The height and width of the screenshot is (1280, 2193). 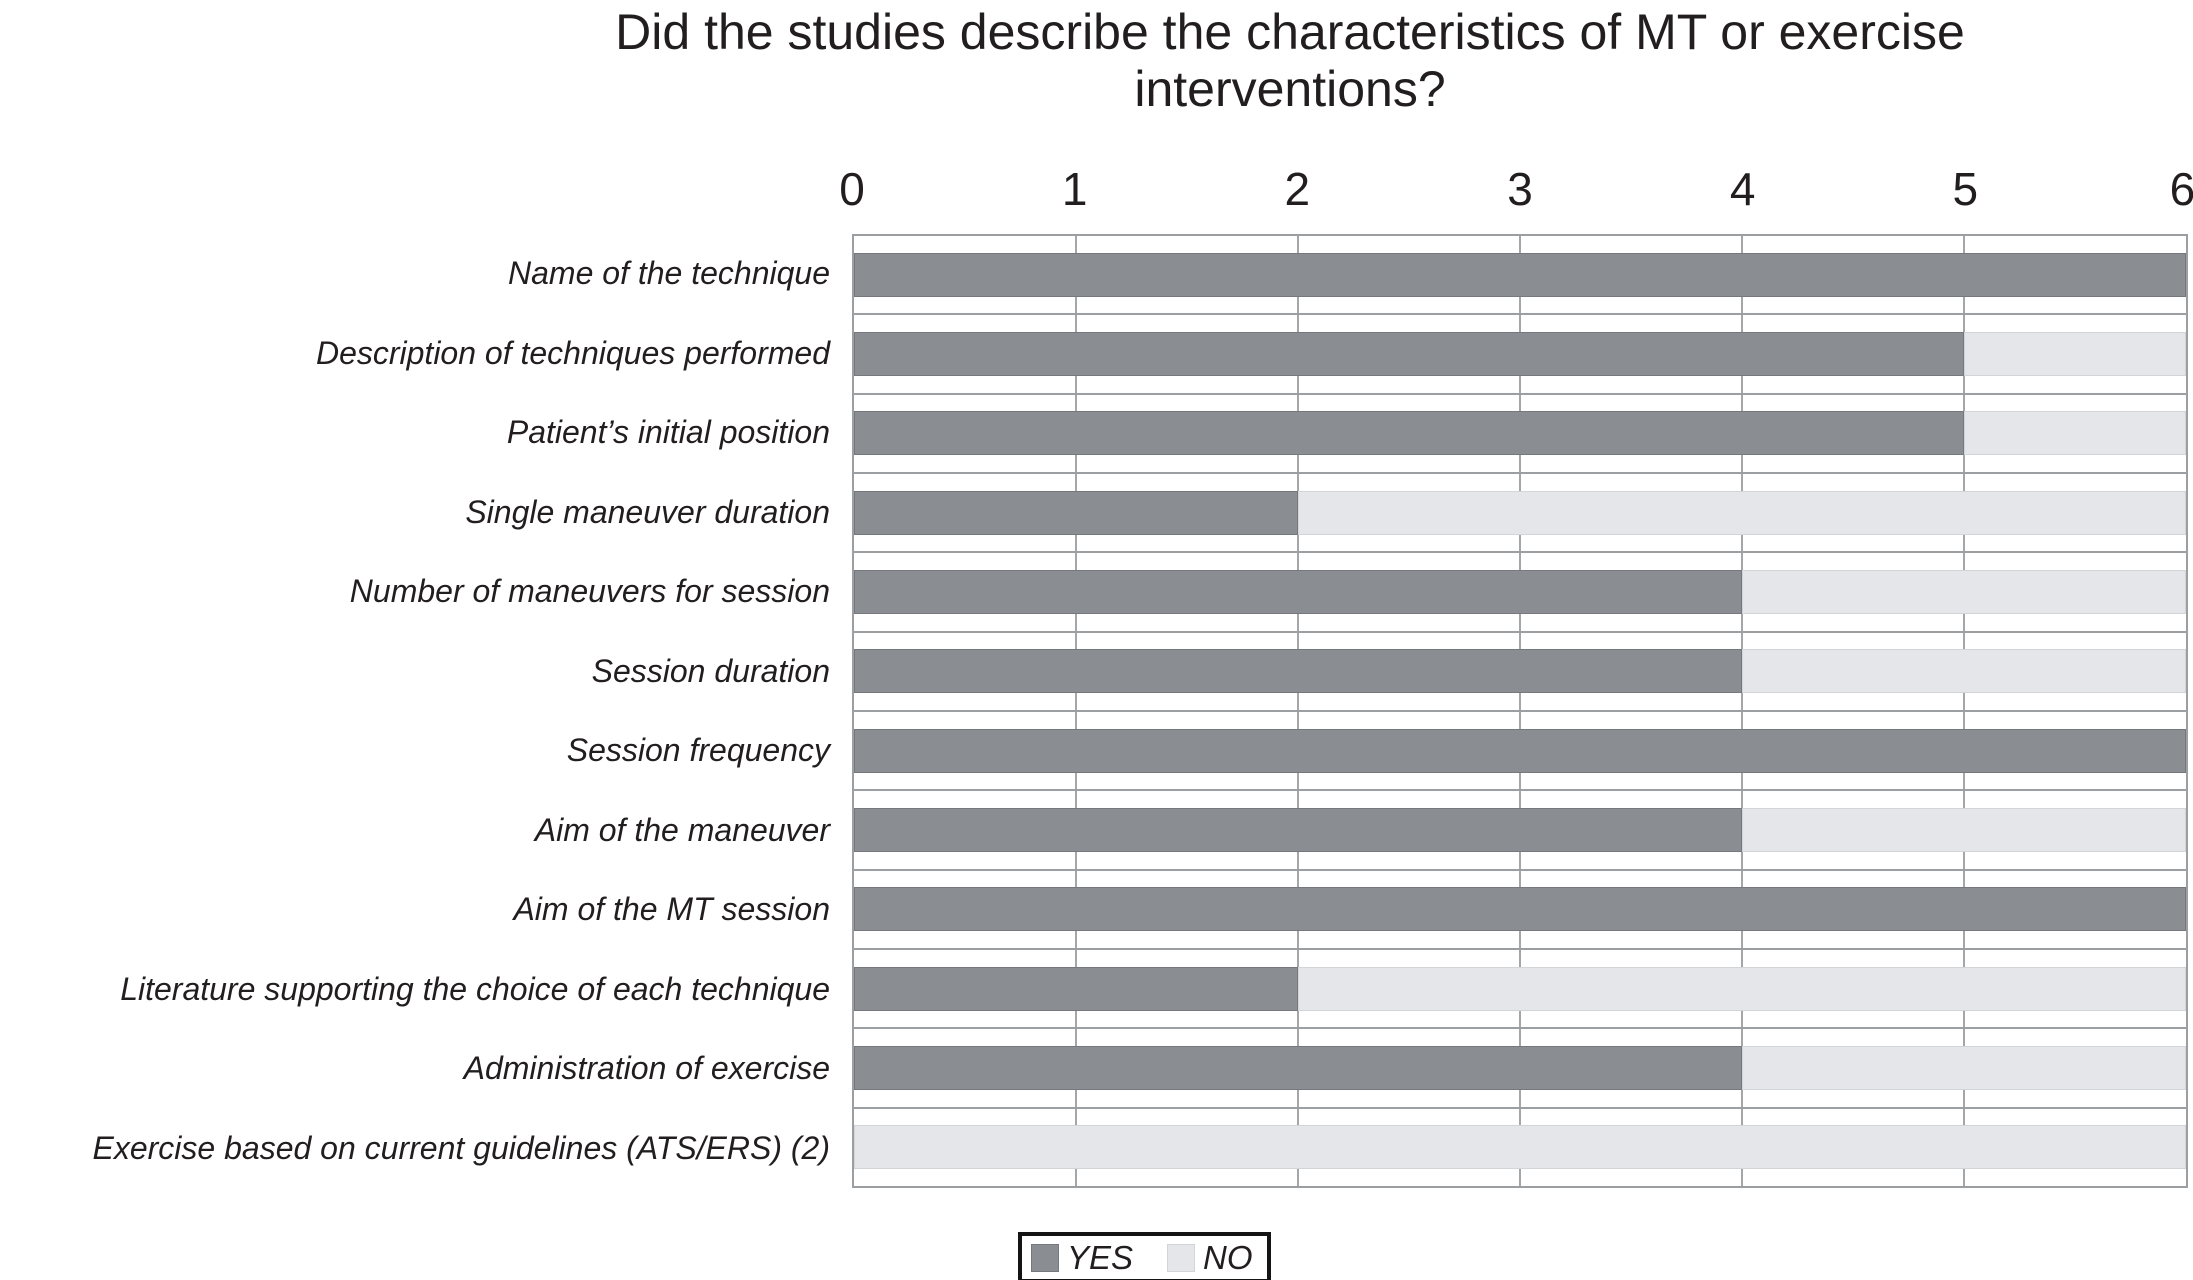 What do you see at coordinates (589, 591) in the screenshot?
I see `category-label: Number of maneuvers for session` at bounding box center [589, 591].